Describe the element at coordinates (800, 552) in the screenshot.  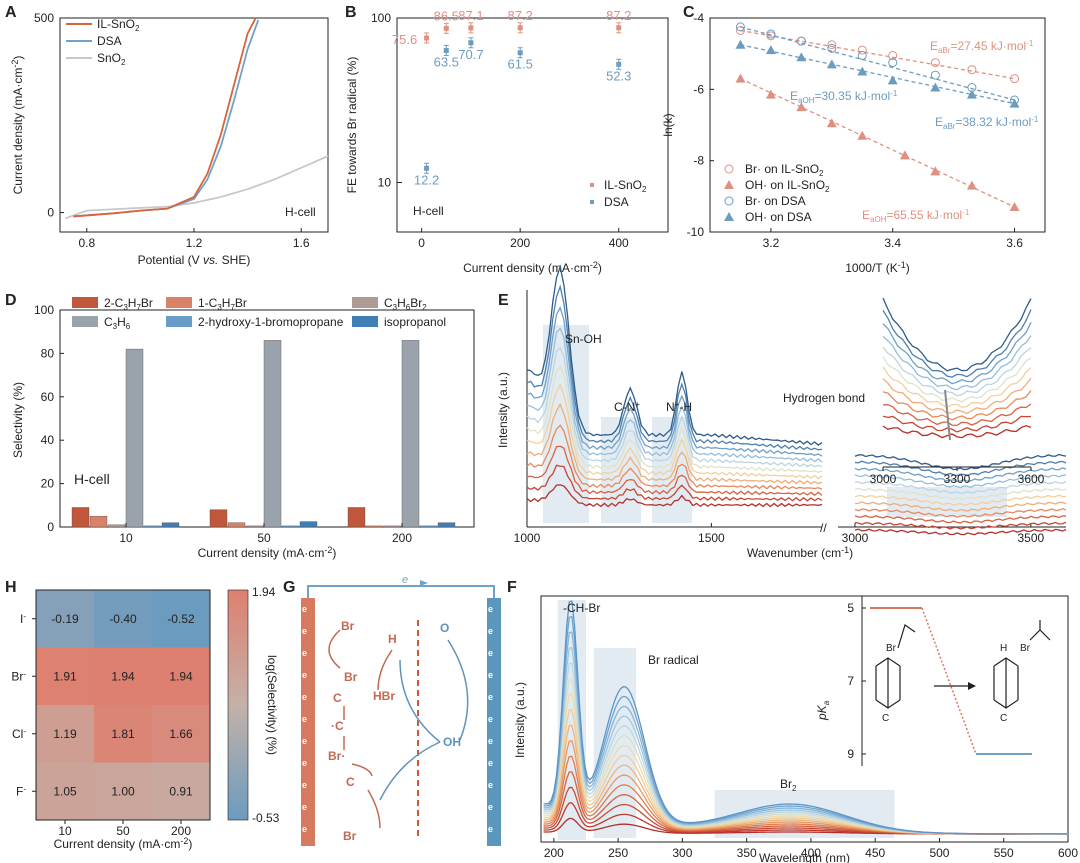
I see `x-axis-label-E: Wavenumber (cm-1)` at that location.